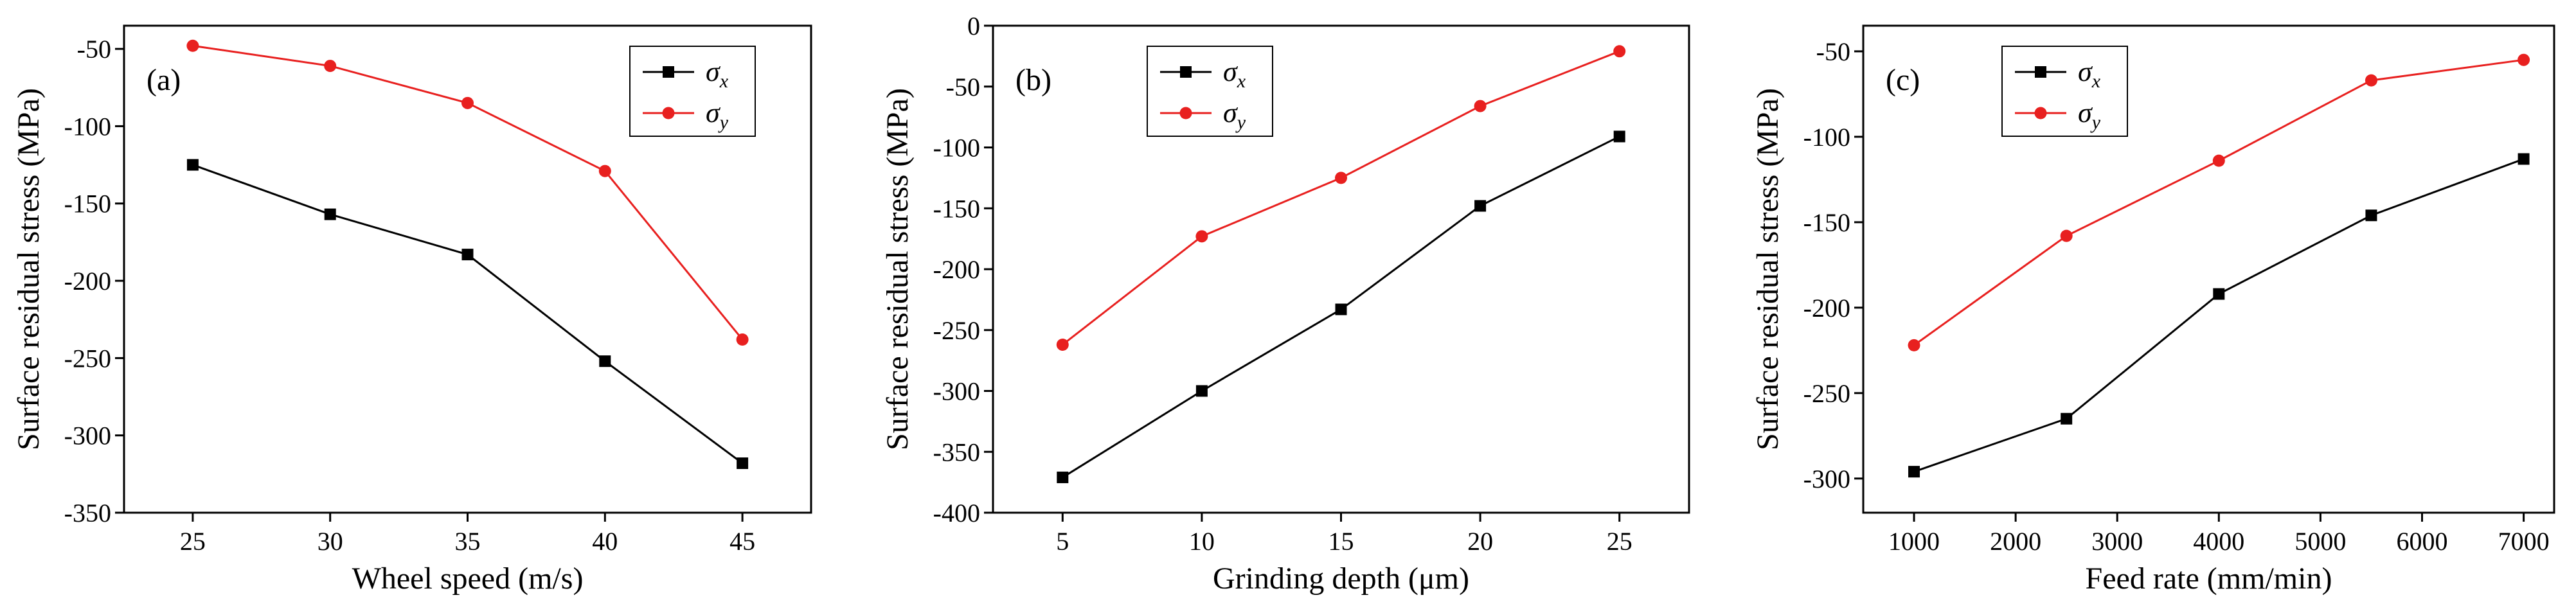 The image size is (2576, 611). I want to click on x-tick-label: 2000, so click(2015, 541).